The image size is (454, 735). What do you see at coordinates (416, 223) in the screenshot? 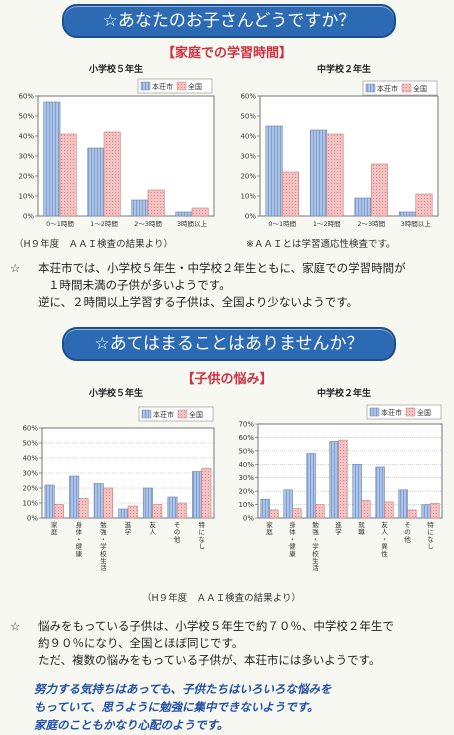
I see `x-tick-label: 3時間以上` at bounding box center [416, 223].